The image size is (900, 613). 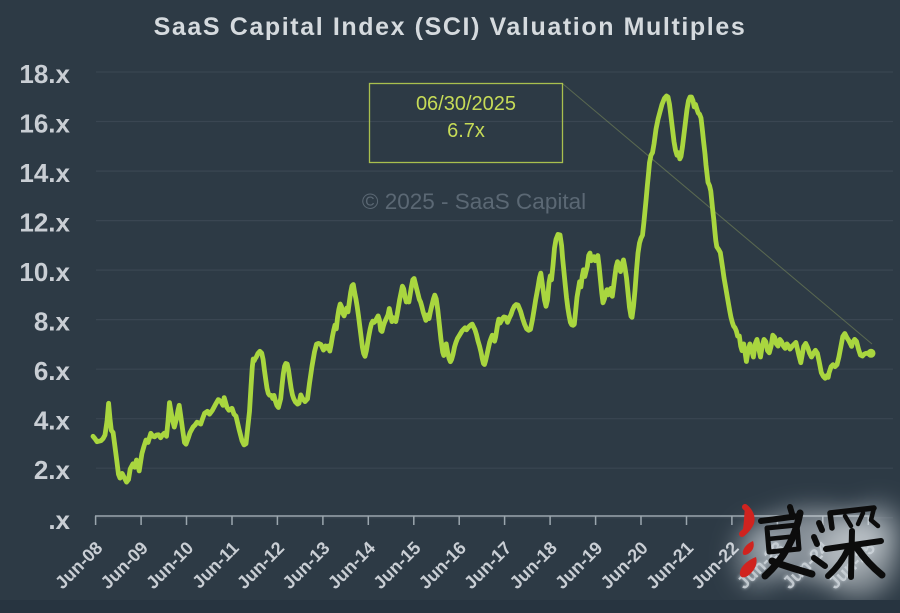 I want to click on svg-text: Jun-08, so click(x=78, y=565).